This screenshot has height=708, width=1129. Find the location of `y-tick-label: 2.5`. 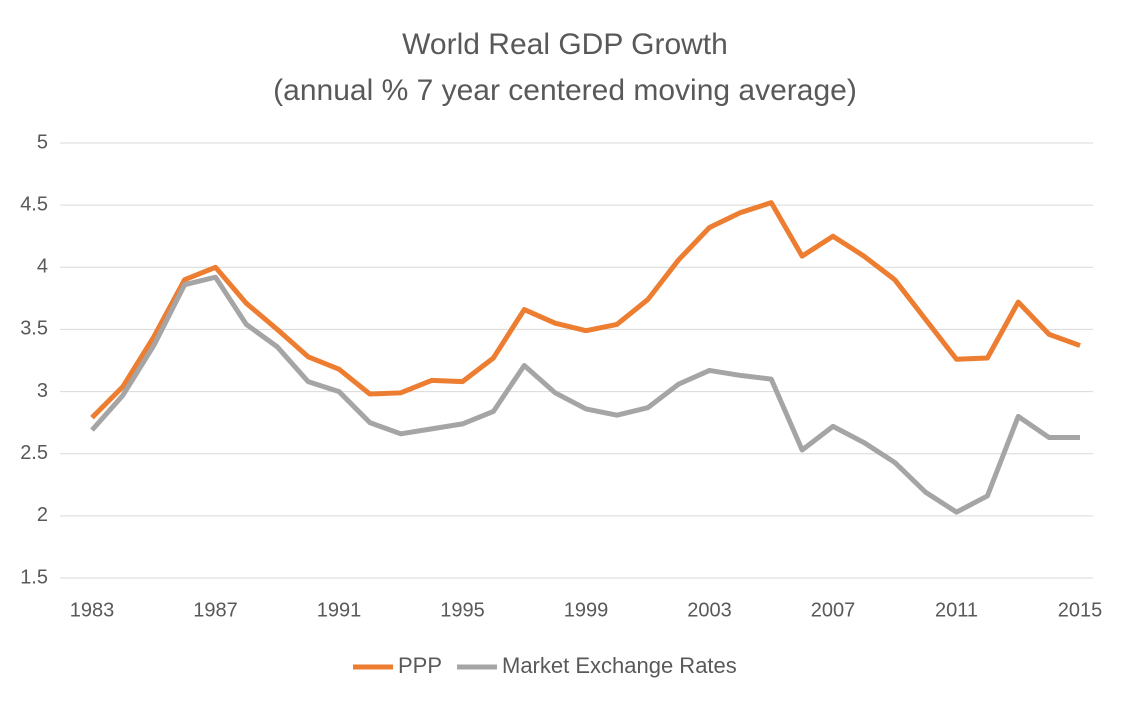

y-tick-label: 2.5 is located at coordinates (34, 453).